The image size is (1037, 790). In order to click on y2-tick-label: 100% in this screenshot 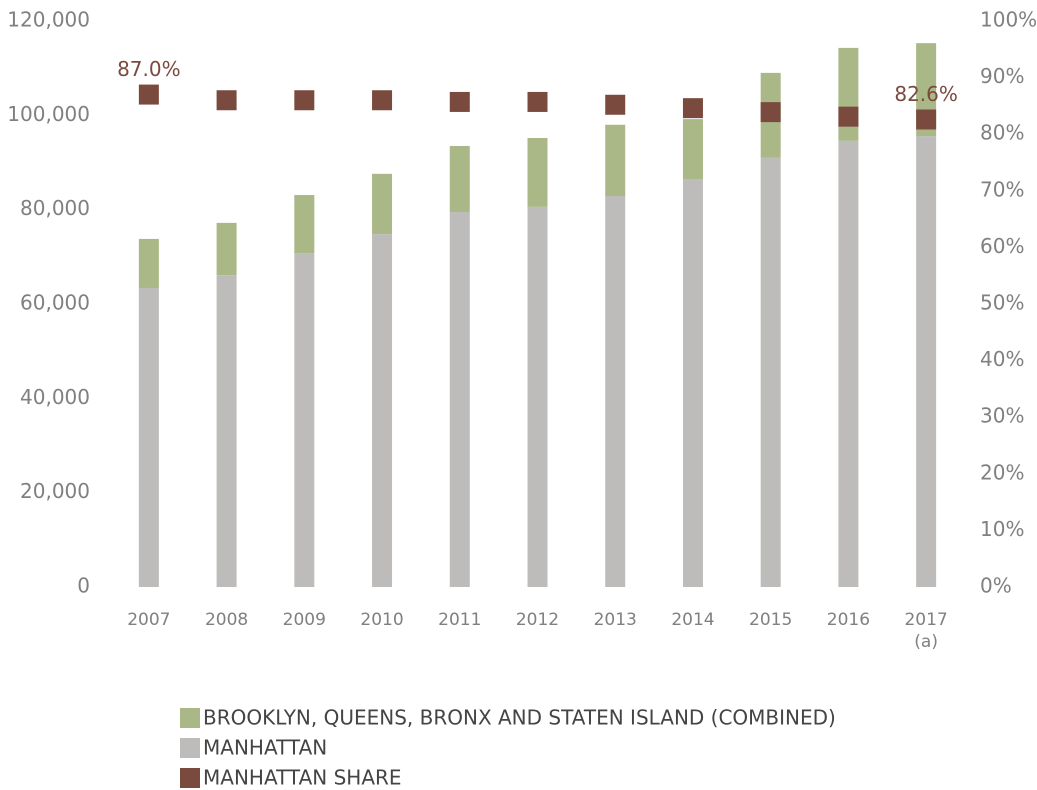, I will do `click(1008, 20)`.